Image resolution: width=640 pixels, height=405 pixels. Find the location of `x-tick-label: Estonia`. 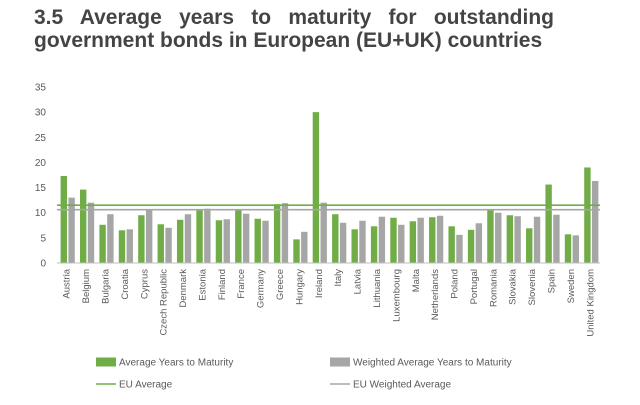

x-tick-label: Estonia is located at coordinates (202, 284).